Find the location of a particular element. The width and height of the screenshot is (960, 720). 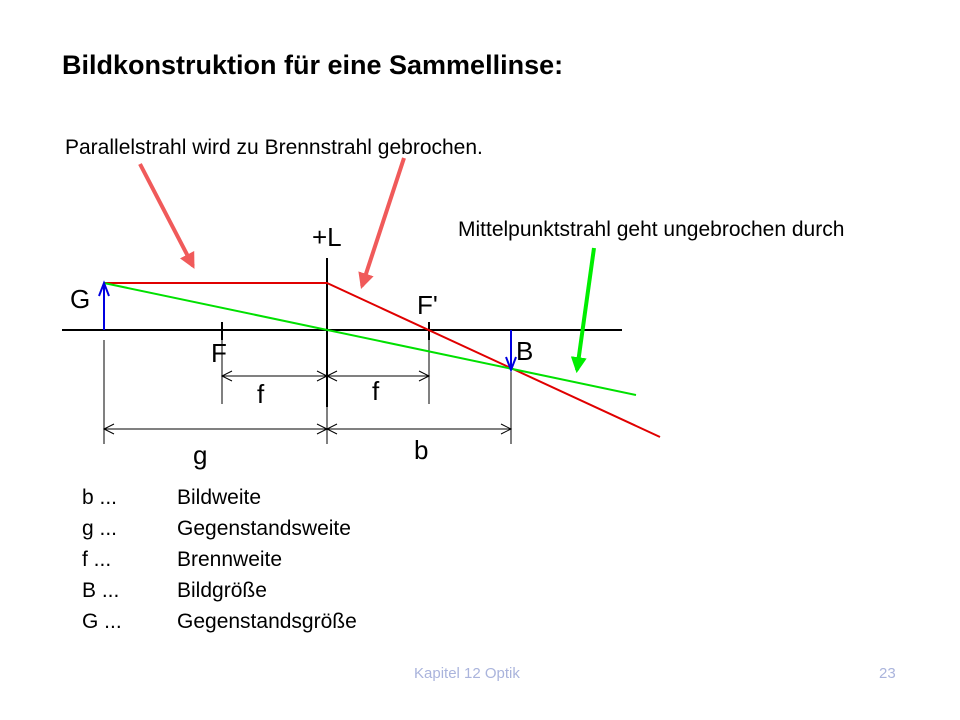

object-arrow is located at coordinates (104, 305).